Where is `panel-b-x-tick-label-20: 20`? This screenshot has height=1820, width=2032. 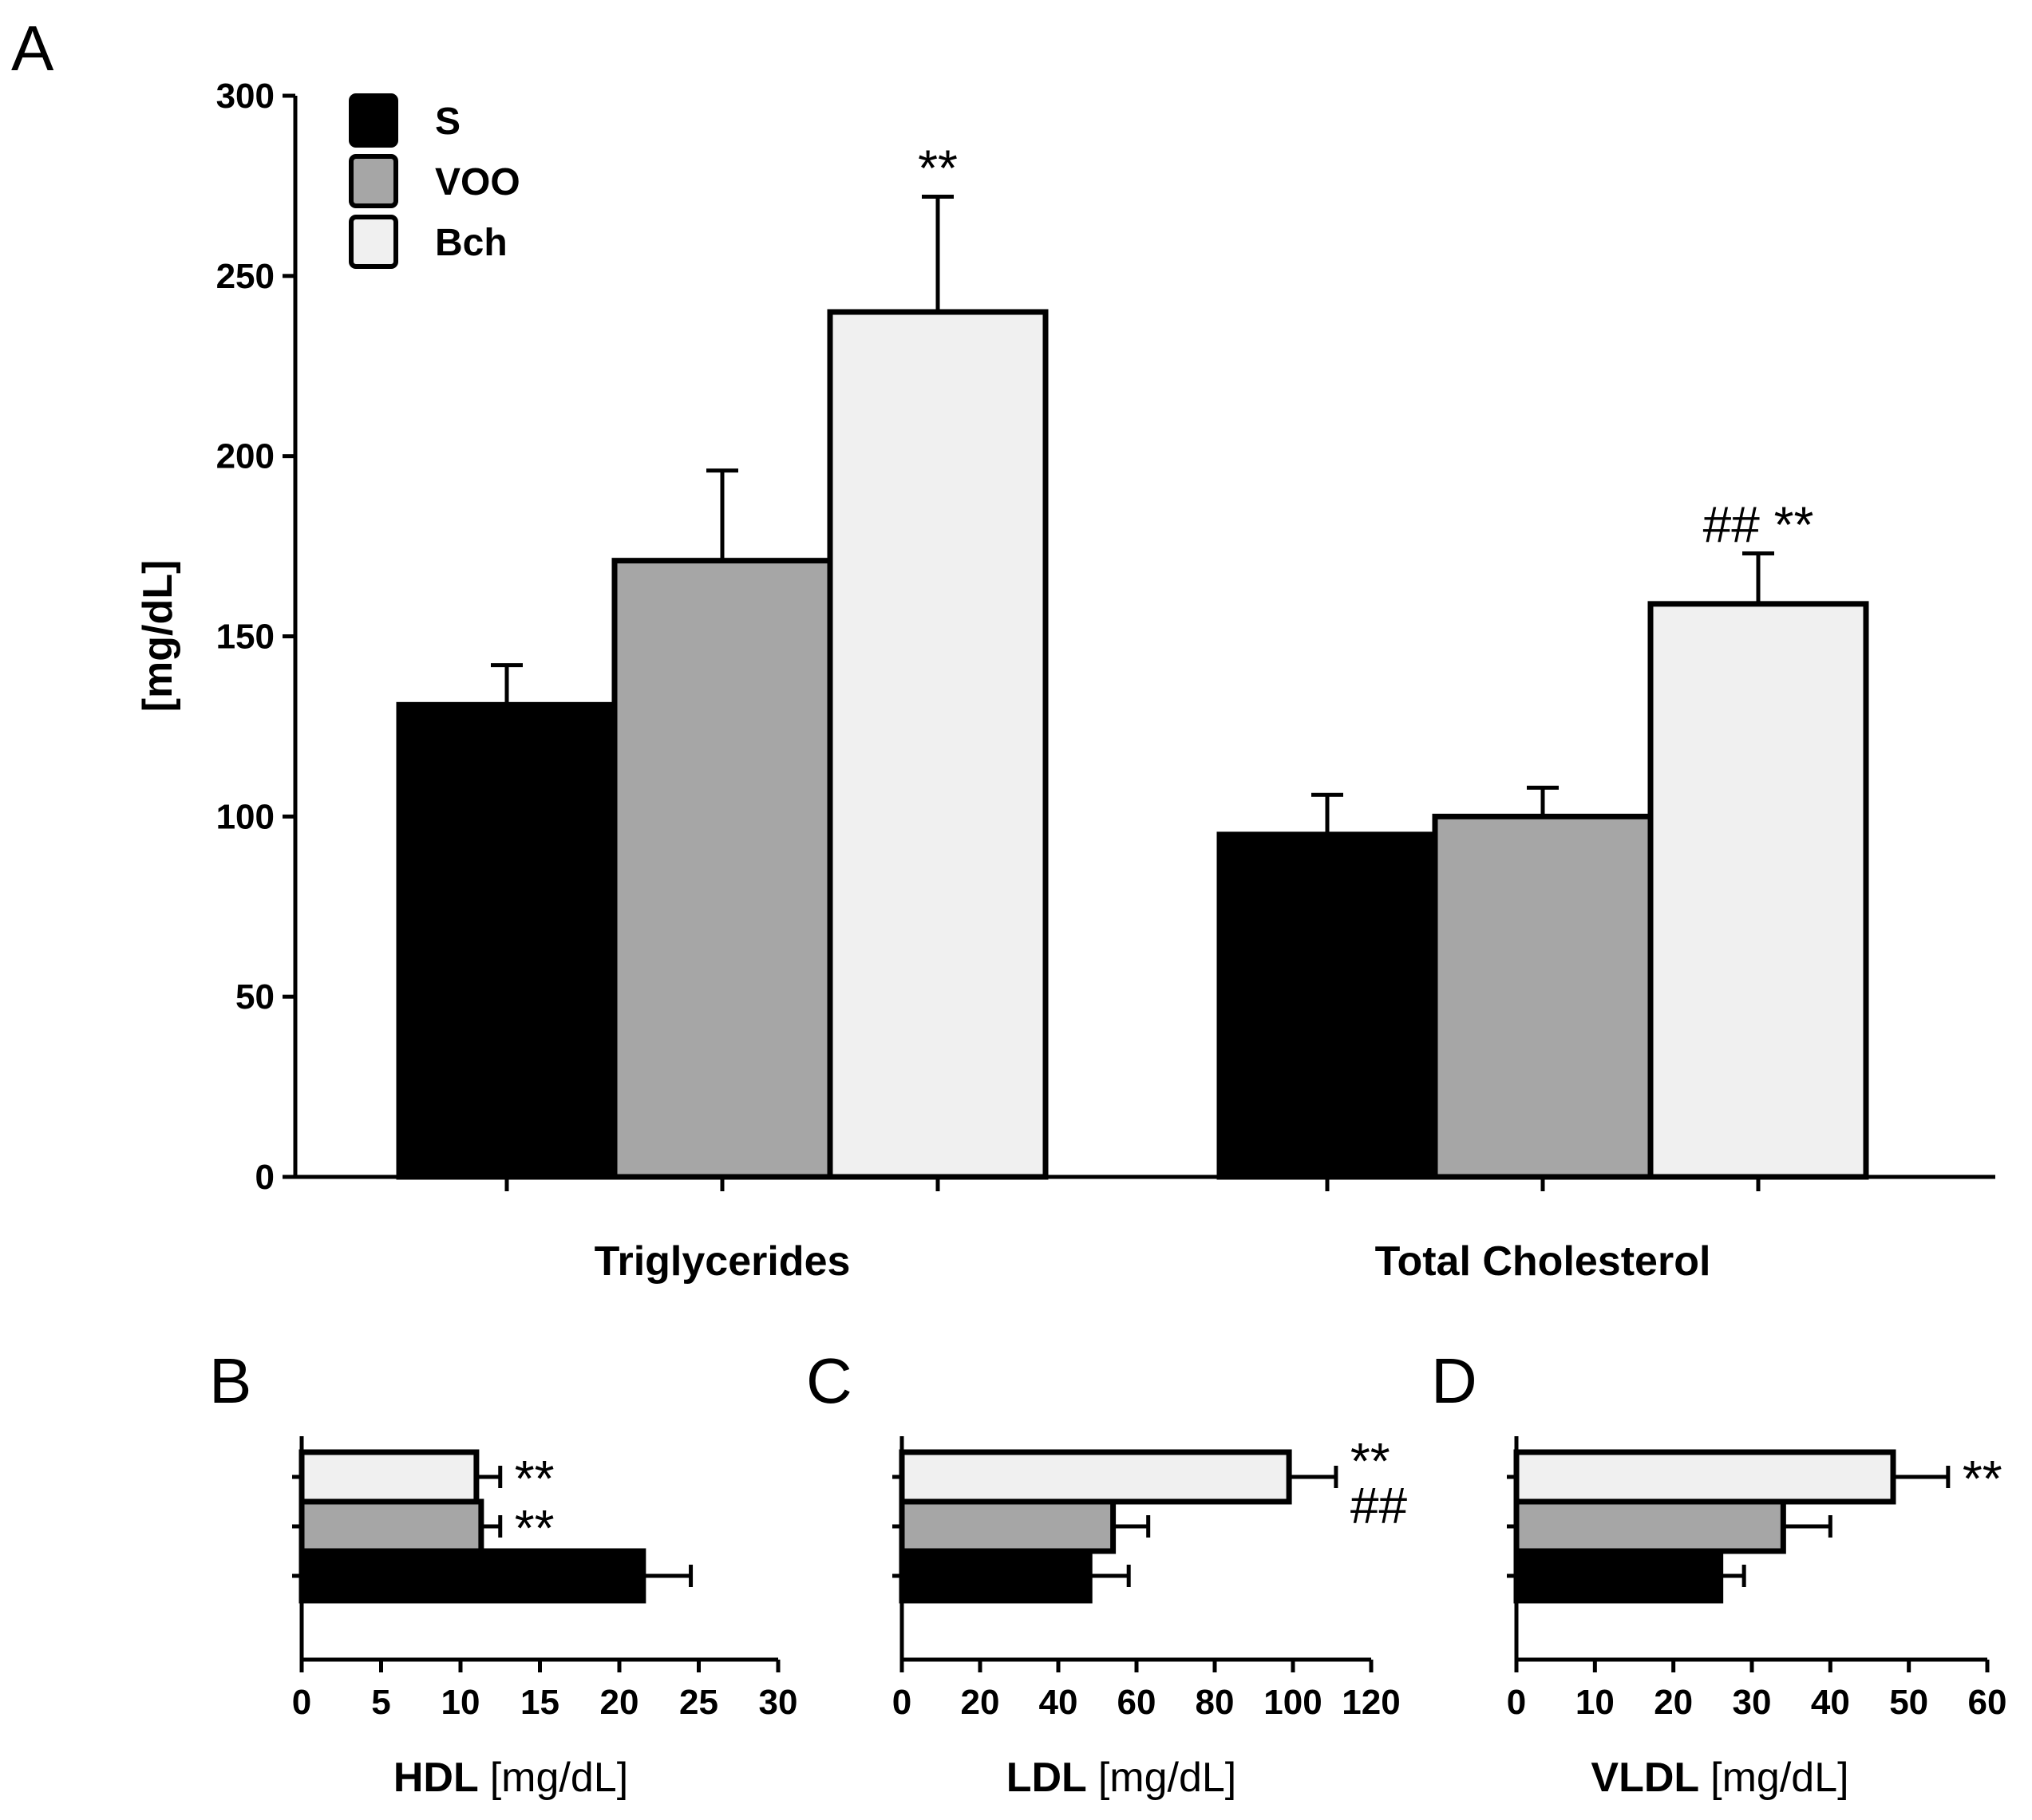
panel-b-x-tick-label-20: 20 is located at coordinates (619, 1703).